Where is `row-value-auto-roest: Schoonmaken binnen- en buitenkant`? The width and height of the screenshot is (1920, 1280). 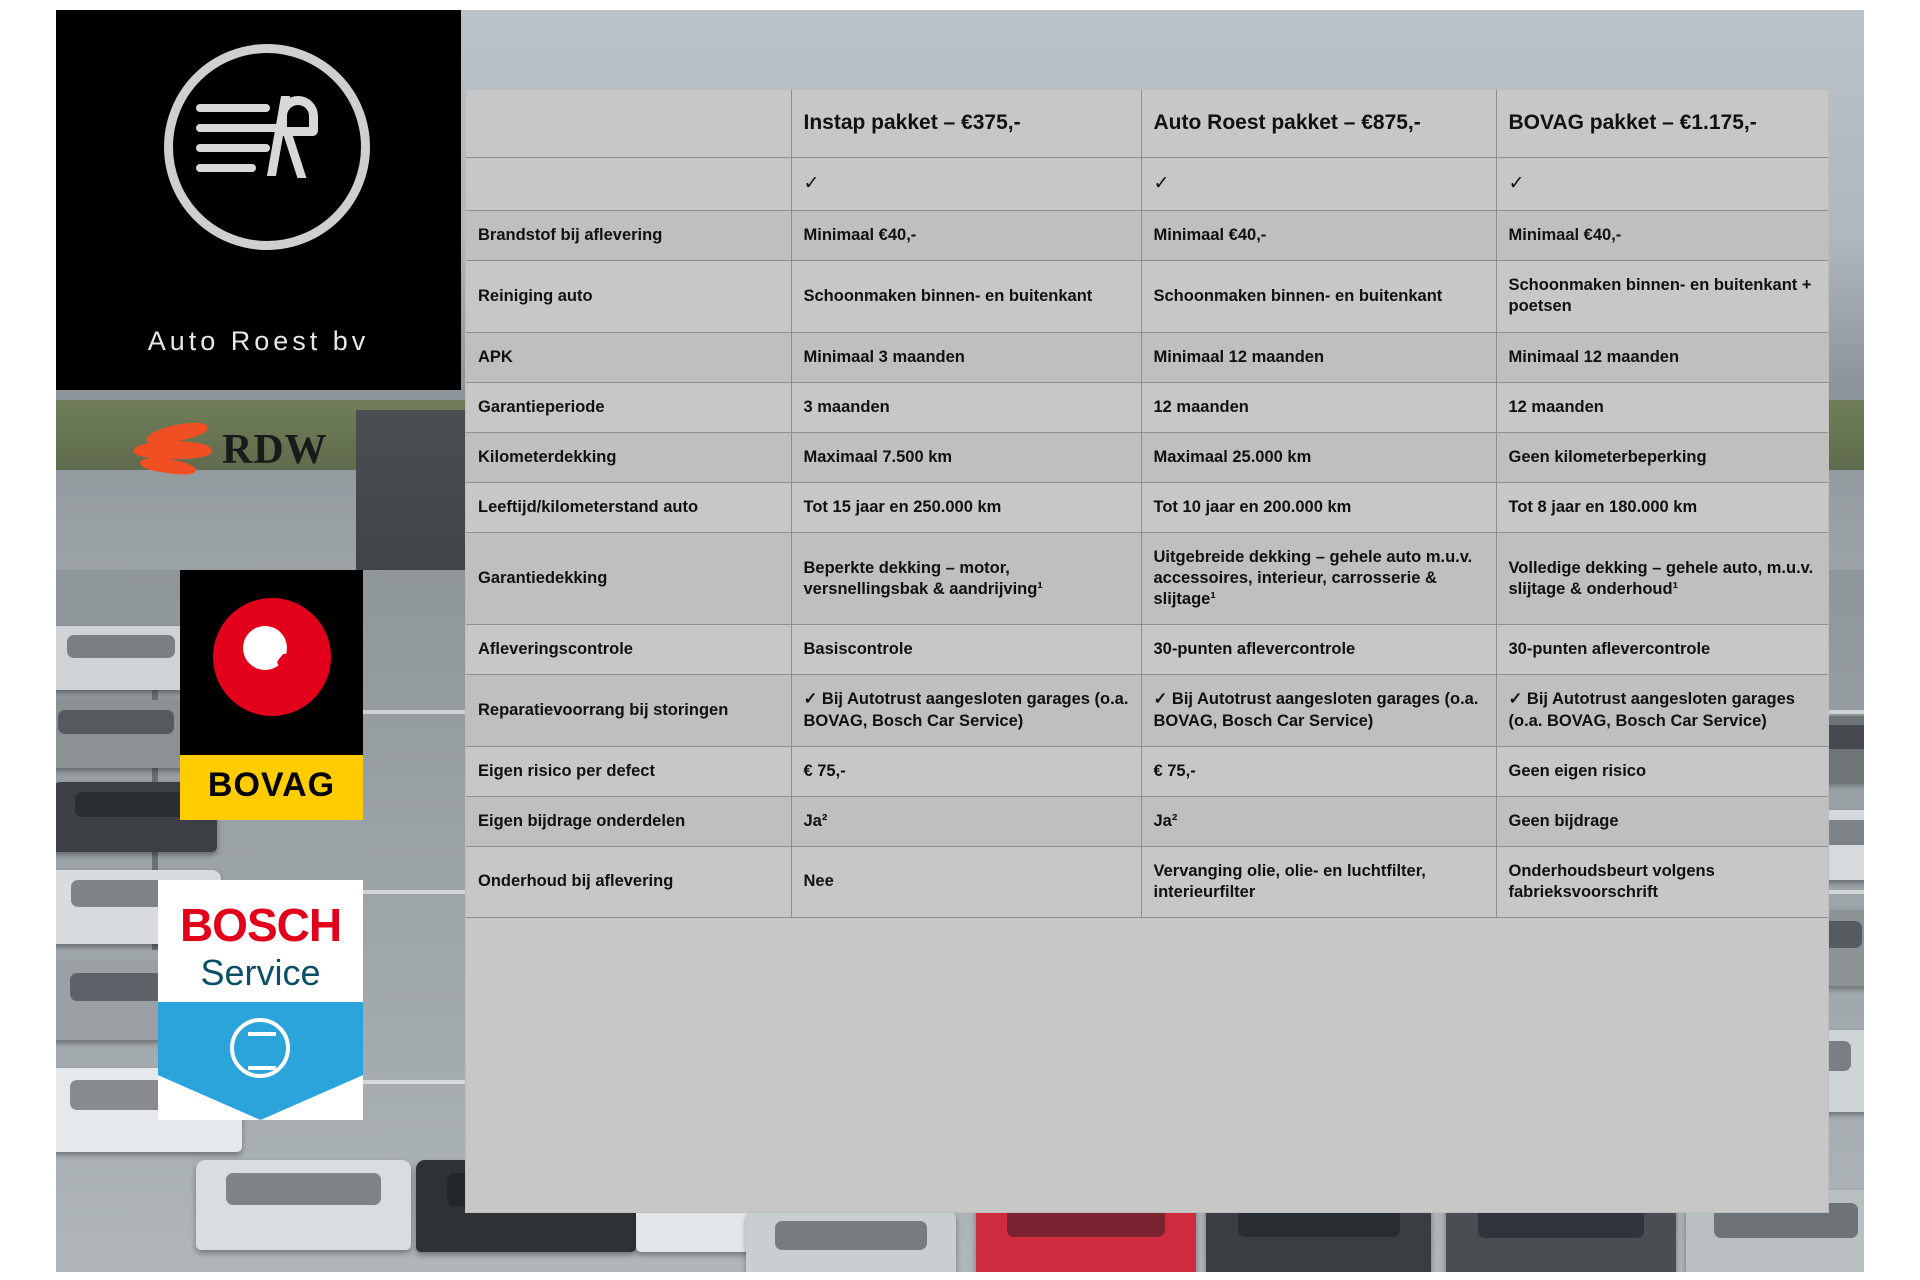
row-value-auto-roest: Schoonmaken binnen- en buitenkant is located at coordinates (1319, 296).